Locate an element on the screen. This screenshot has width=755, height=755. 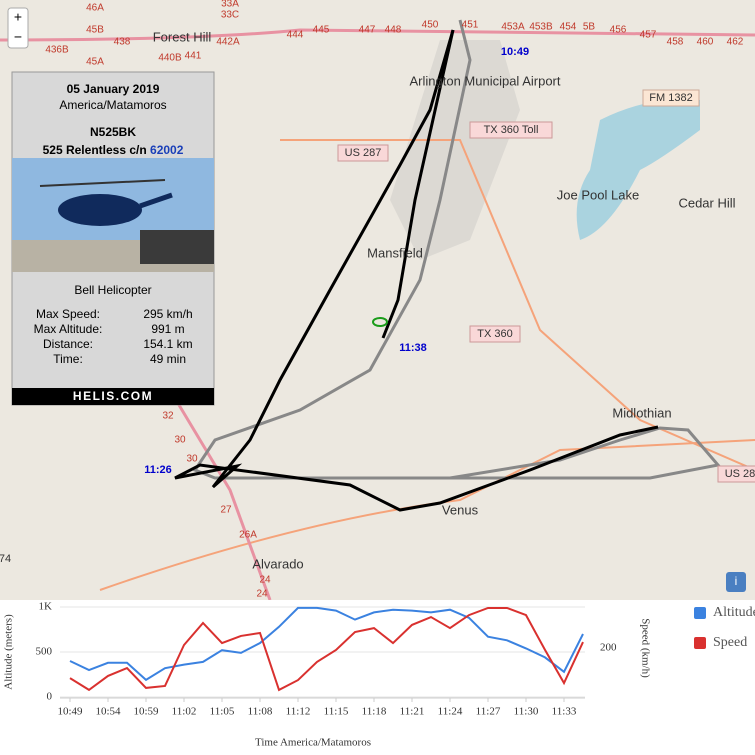
exit-number: 462 is located at coordinates (735, 42).